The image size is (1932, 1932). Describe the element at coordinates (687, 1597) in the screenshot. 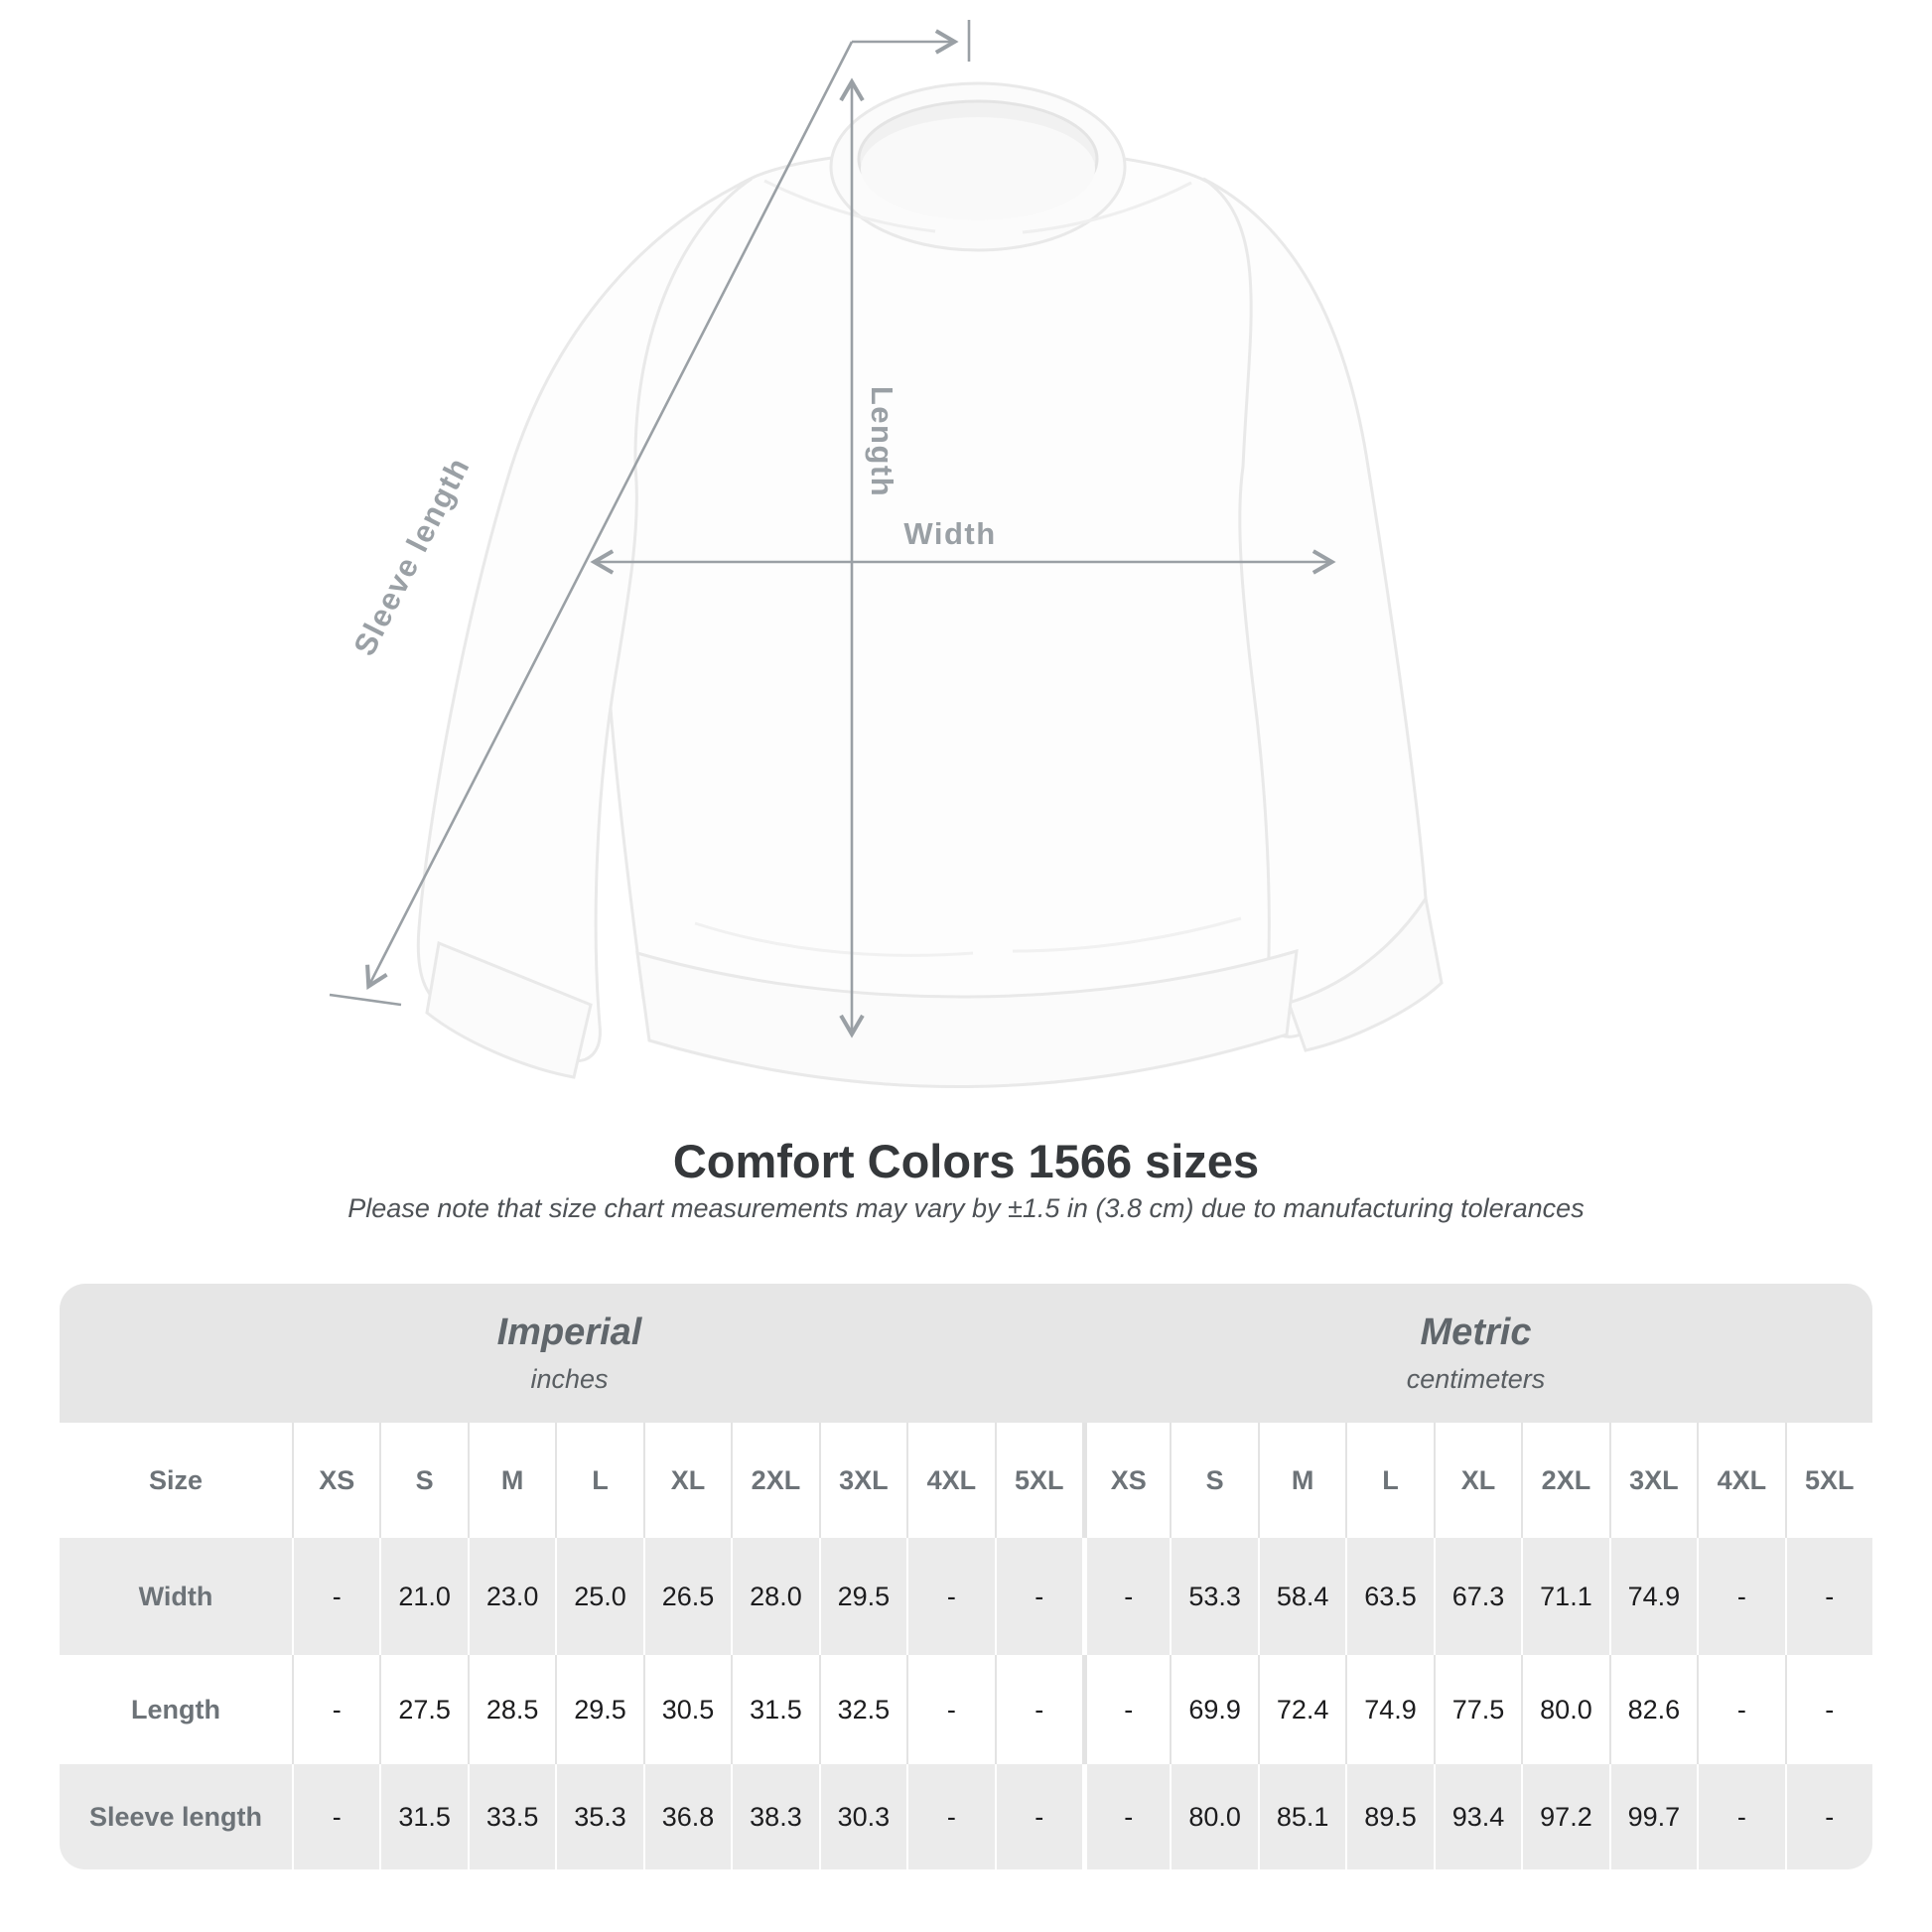

I see `cell-value: 26.5` at that location.